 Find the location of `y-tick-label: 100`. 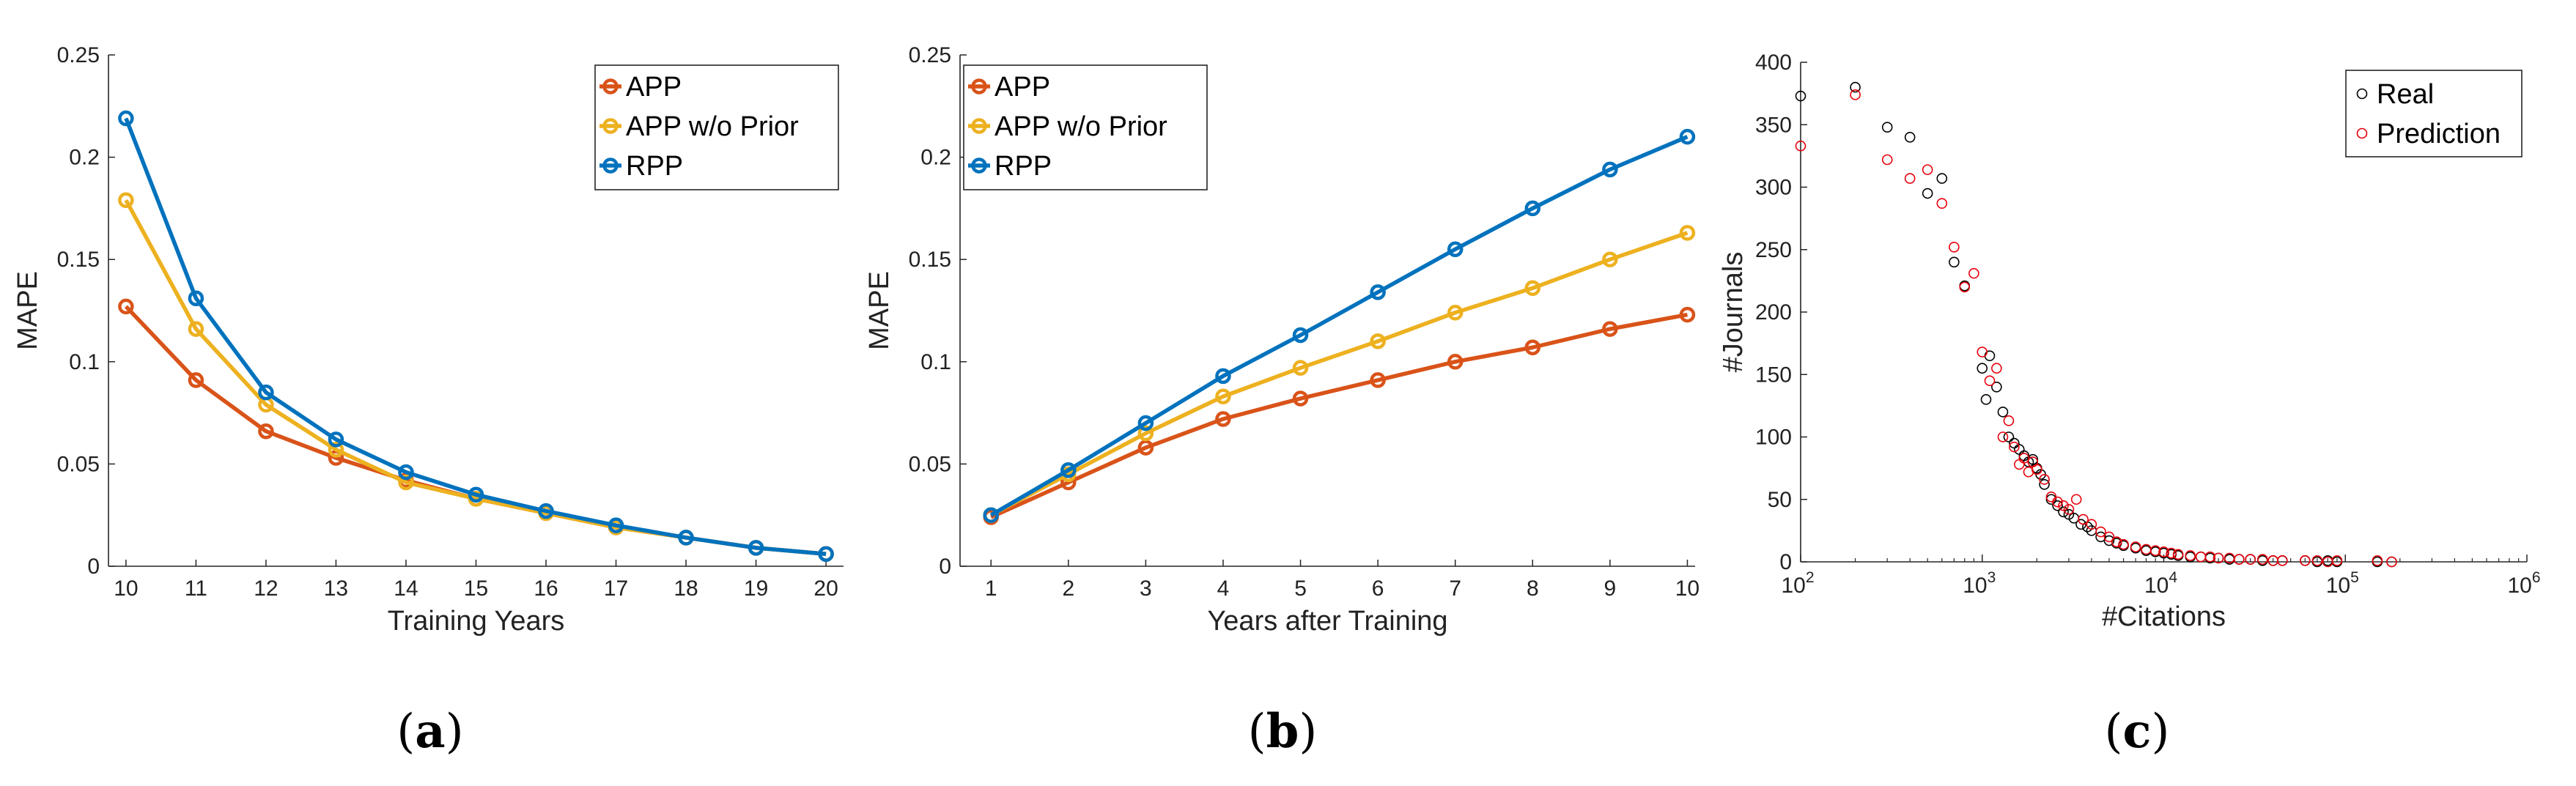

y-tick-label: 100 is located at coordinates (1774, 438).